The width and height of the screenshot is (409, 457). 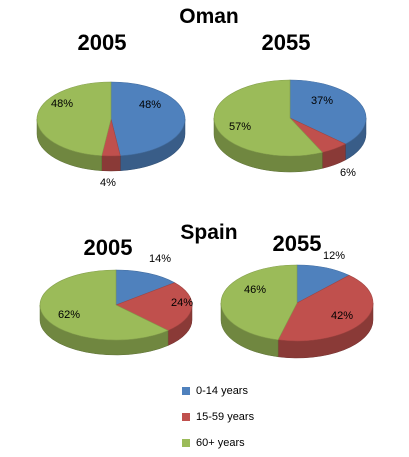 I want to click on section-title-spain: Spain, so click(x=209, y=232).